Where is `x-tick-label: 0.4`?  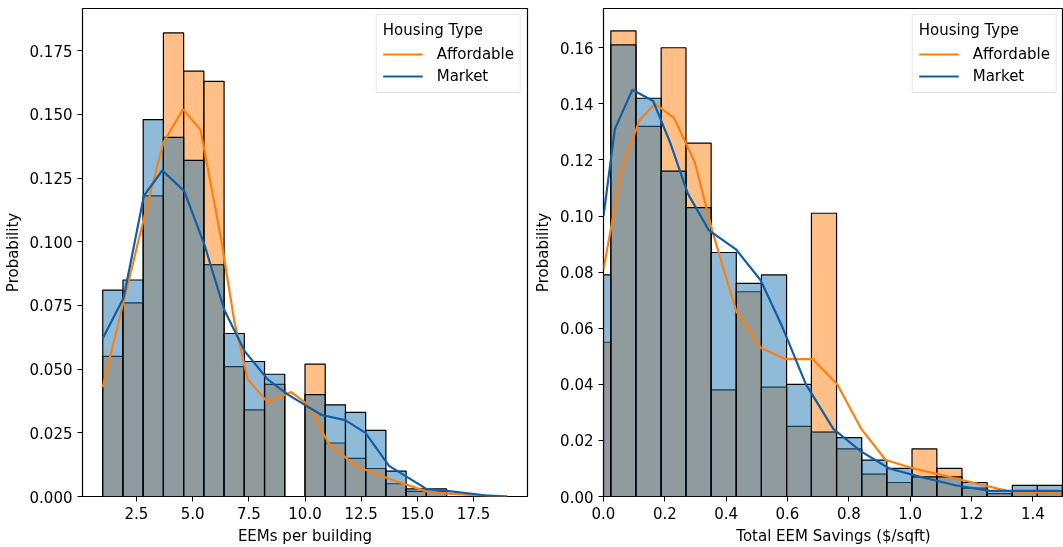 x-tick-label: 0.4 is located at coordinates (726, 513).